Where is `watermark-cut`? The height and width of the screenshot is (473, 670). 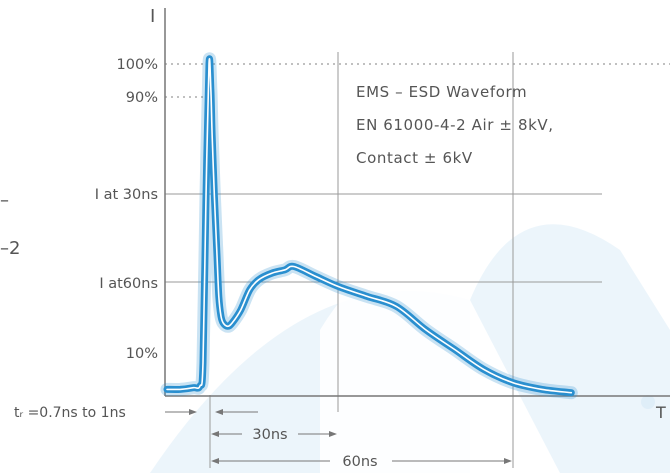 watermark-cut is located at coordinates (395, 363).